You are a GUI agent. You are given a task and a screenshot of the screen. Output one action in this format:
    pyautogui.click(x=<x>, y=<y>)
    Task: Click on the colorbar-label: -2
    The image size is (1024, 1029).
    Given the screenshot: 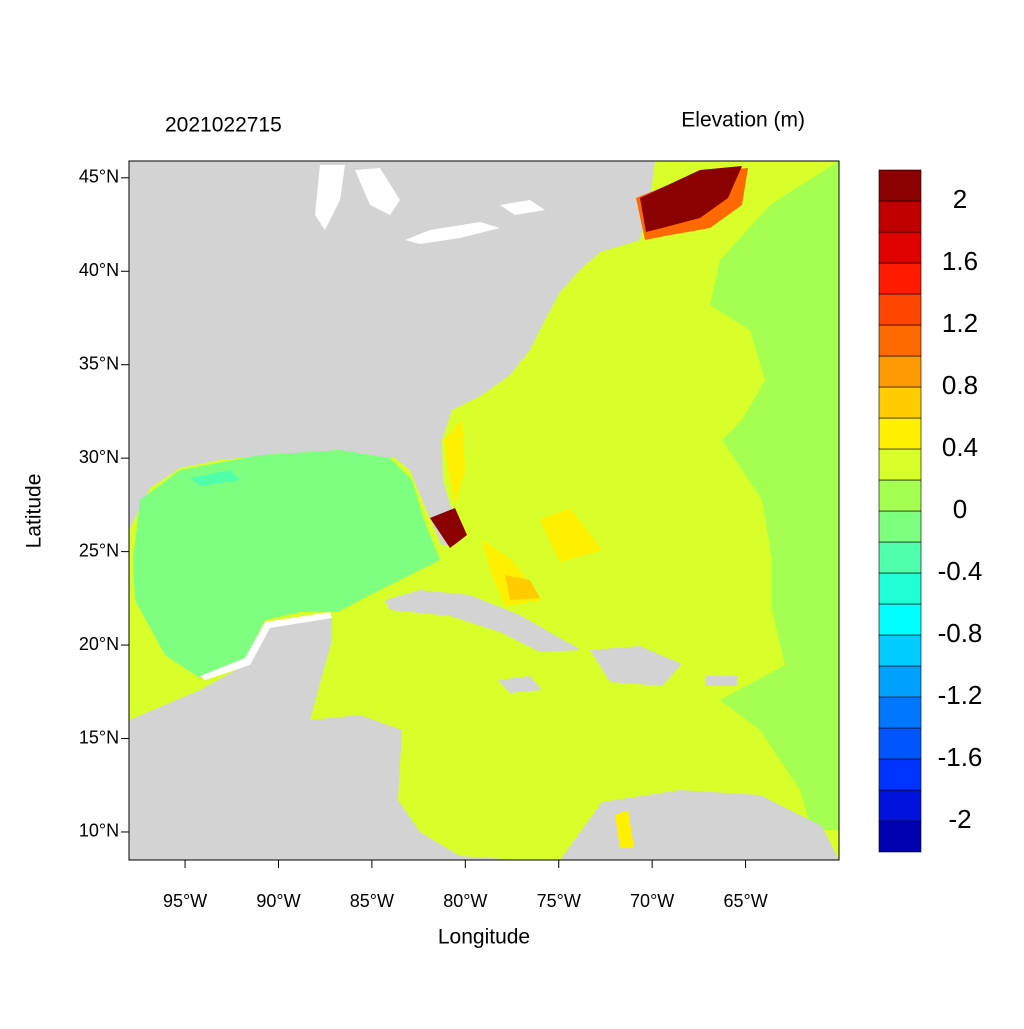 What is the action you would take?
    pyautogui.click(x=959, y=819)
    